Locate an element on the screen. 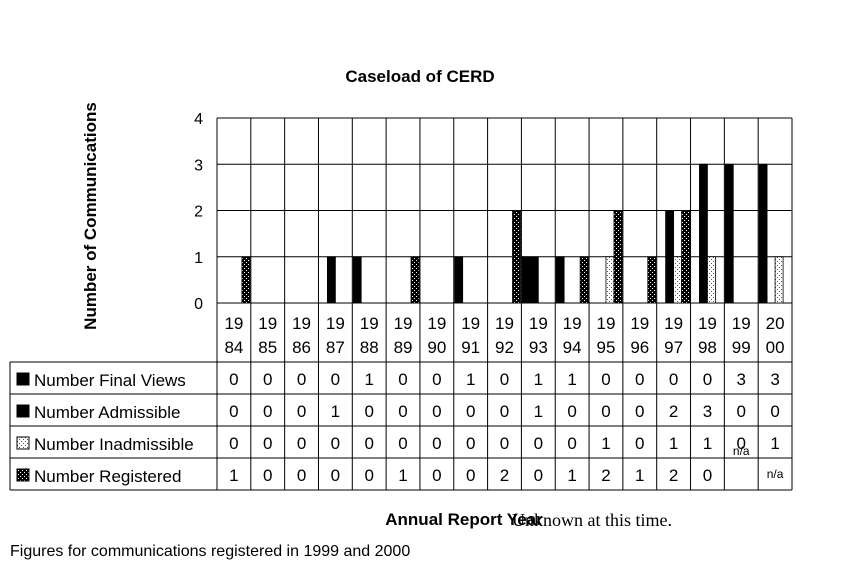  bar-admissible-1997 is located at coordinates (670, 257).